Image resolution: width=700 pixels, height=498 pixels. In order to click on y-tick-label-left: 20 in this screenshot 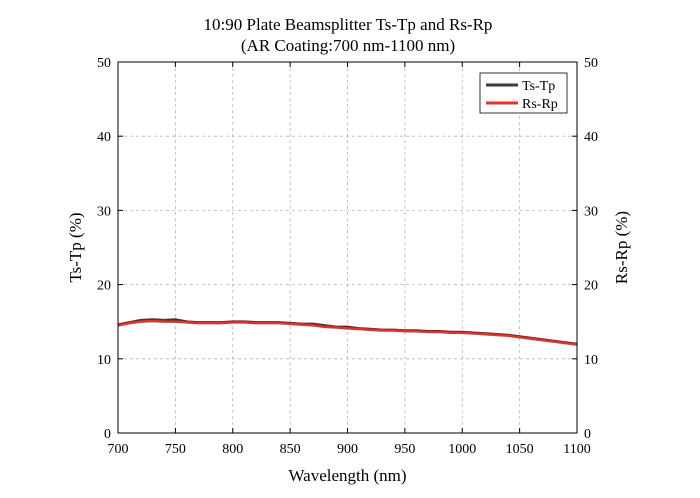, I will do `click(104, 286)`.